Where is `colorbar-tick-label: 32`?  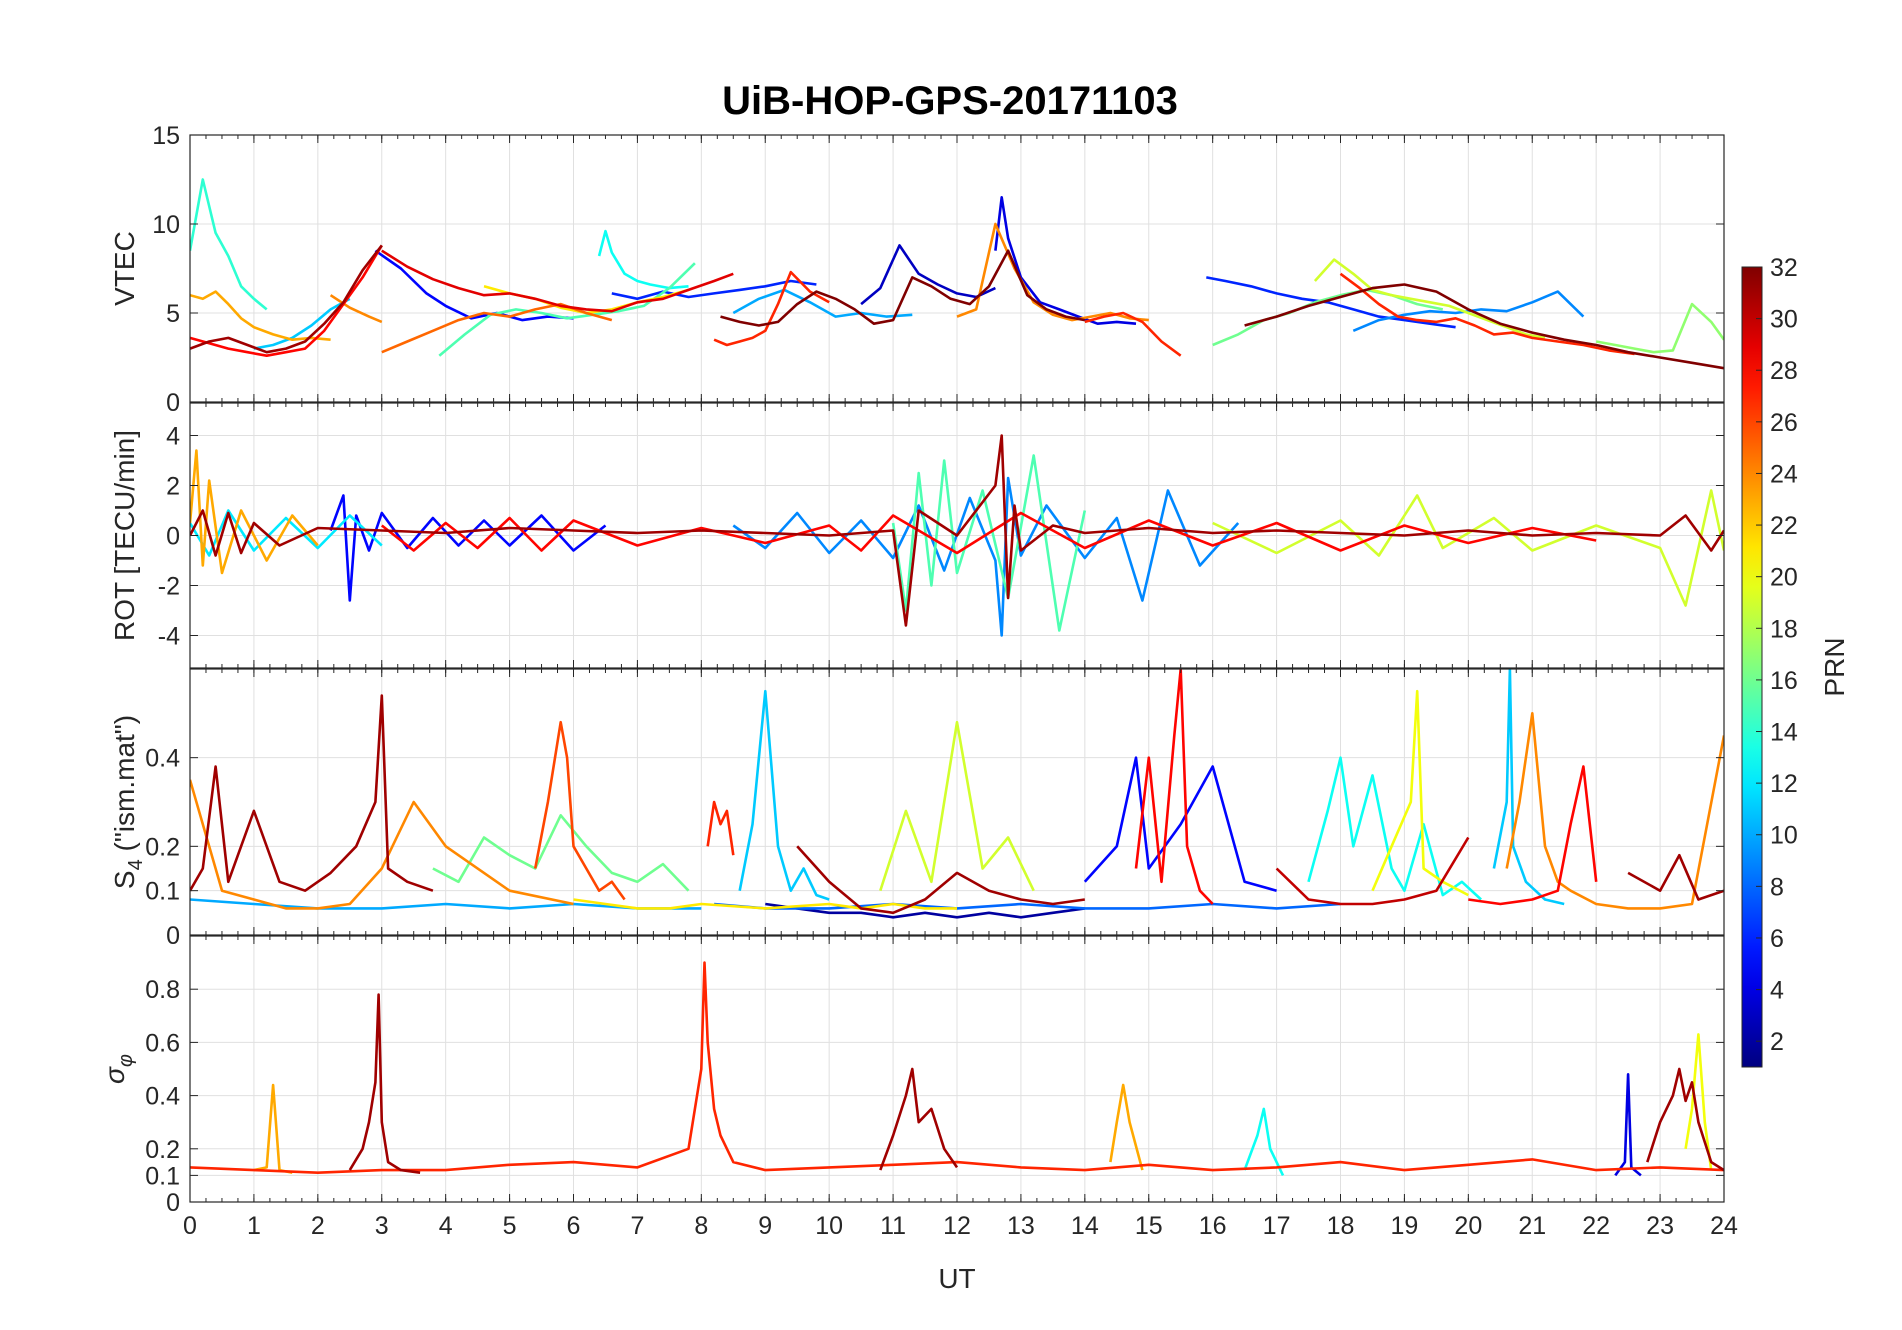 colorbar-tick-label: 32 is located at coordinates (1784, 268).